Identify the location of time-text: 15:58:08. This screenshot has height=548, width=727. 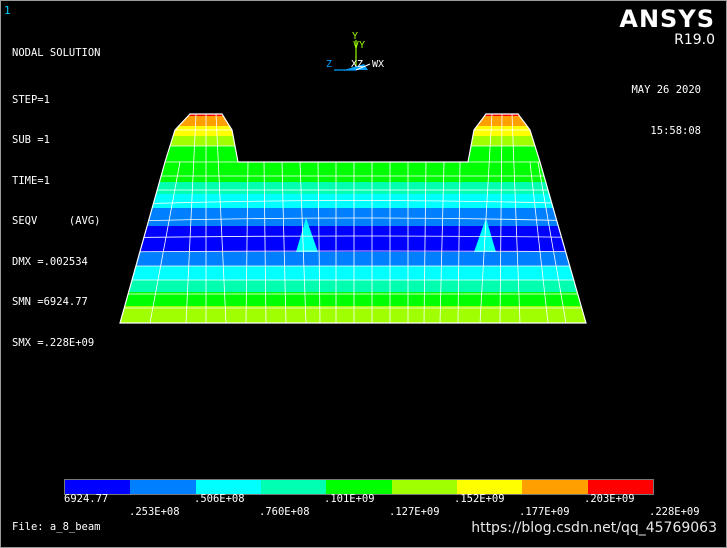
(675, 130).